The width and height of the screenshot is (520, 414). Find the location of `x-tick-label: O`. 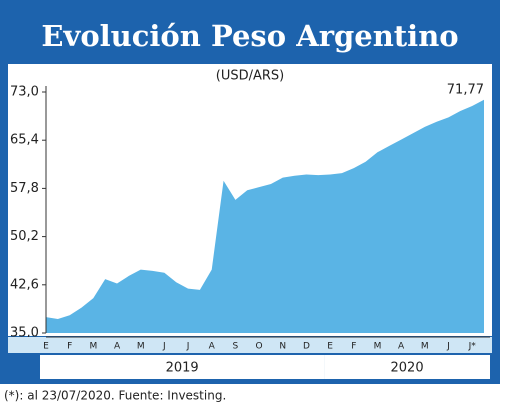

x-tick-label: O is located at coordinates (259, 347).